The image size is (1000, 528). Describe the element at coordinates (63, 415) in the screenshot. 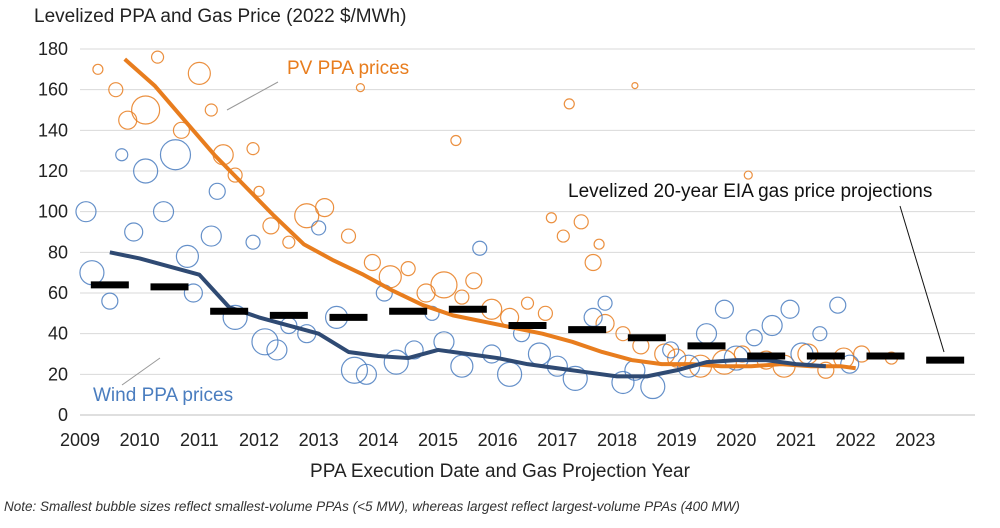

I see `y-tick-label: 0` at that location.